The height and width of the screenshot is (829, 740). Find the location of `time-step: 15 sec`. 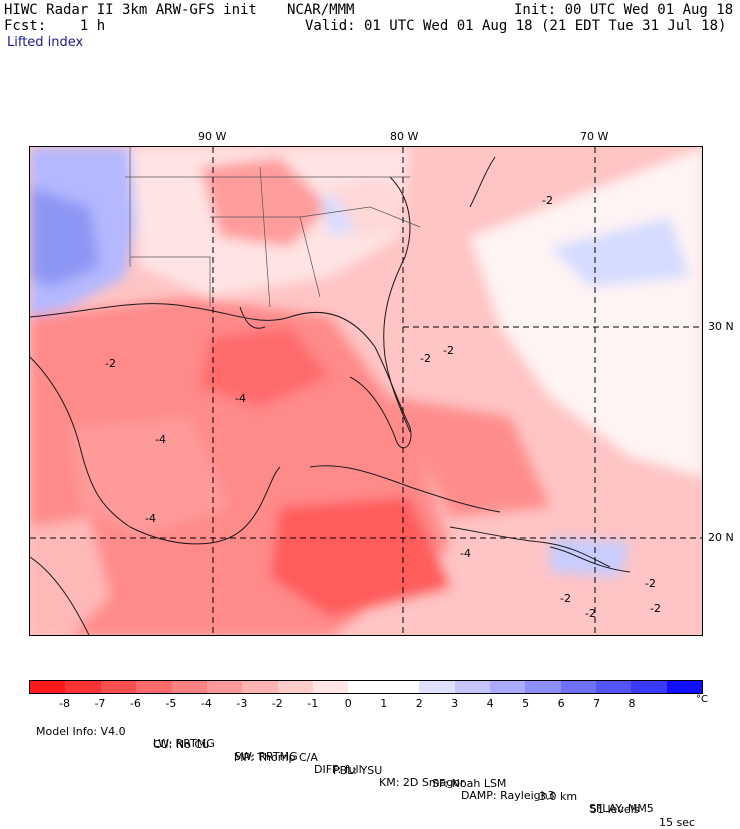

time-step: 15 sec is located at coordinates (677, 822).